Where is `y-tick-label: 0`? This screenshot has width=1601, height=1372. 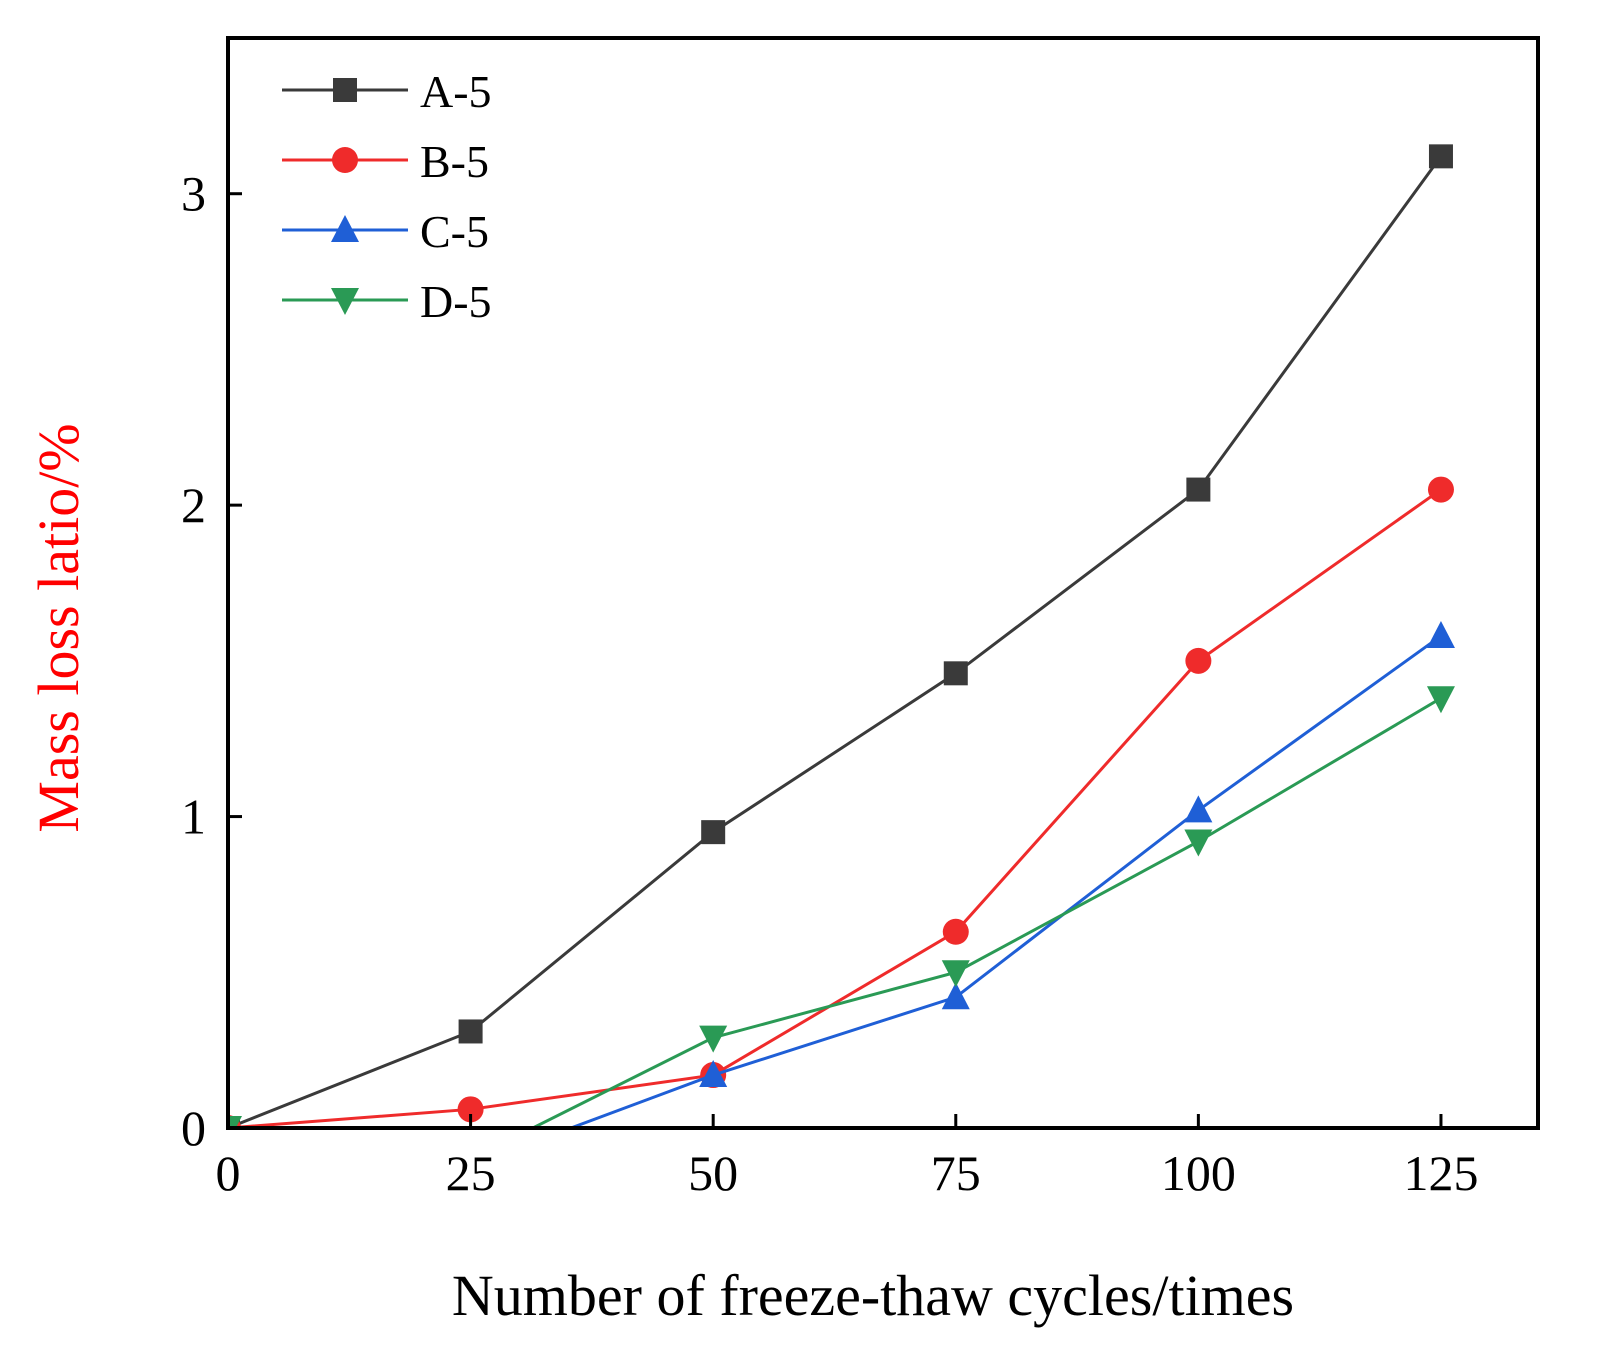 y-tick-label: 0 is located at coordinates (193, 1128).